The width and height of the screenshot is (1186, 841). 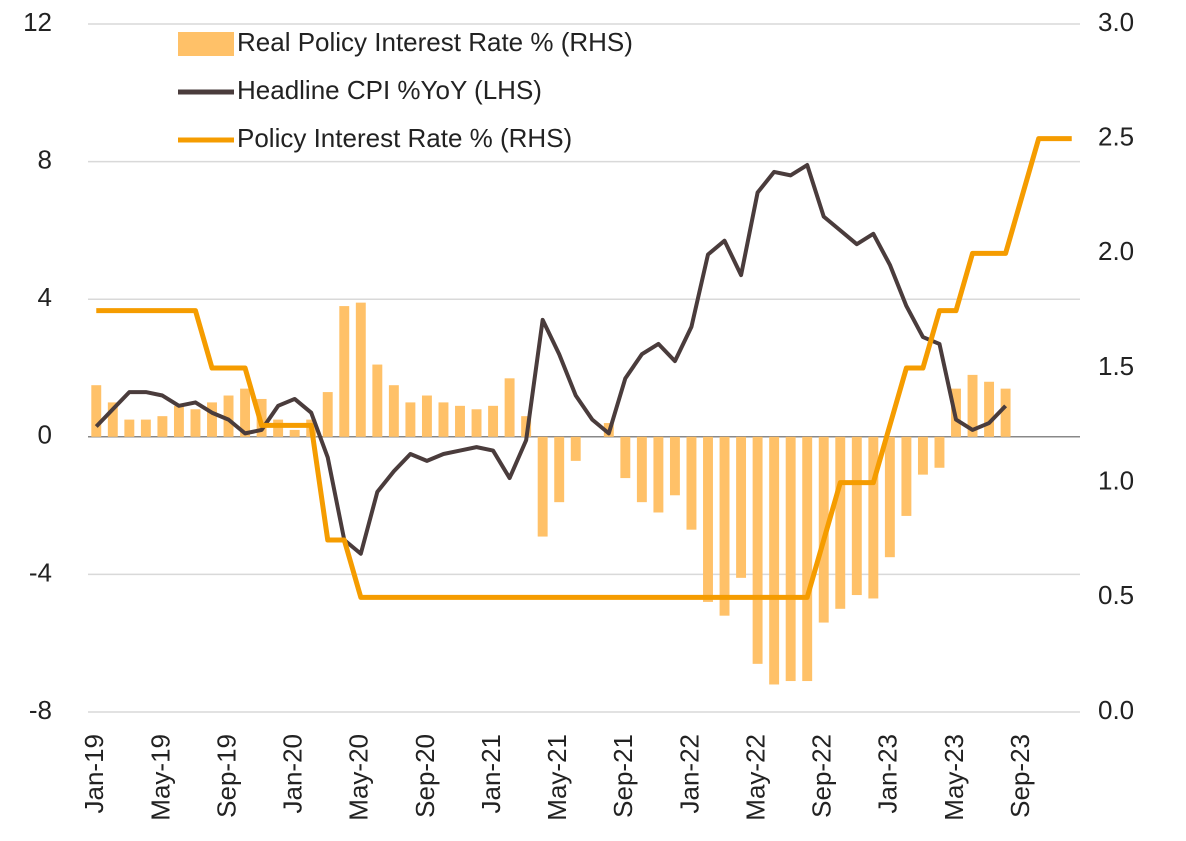 I want to click on y2-tick-label: 1.5, so click(x=1116, y=366).